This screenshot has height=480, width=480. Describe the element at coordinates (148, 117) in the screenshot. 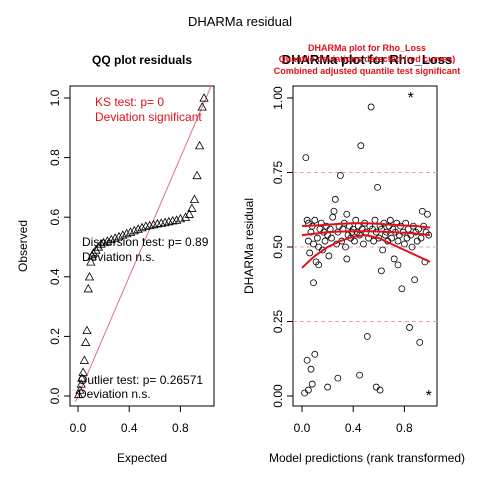

I see `ks-deviation-text: Deviation significant` at that location.